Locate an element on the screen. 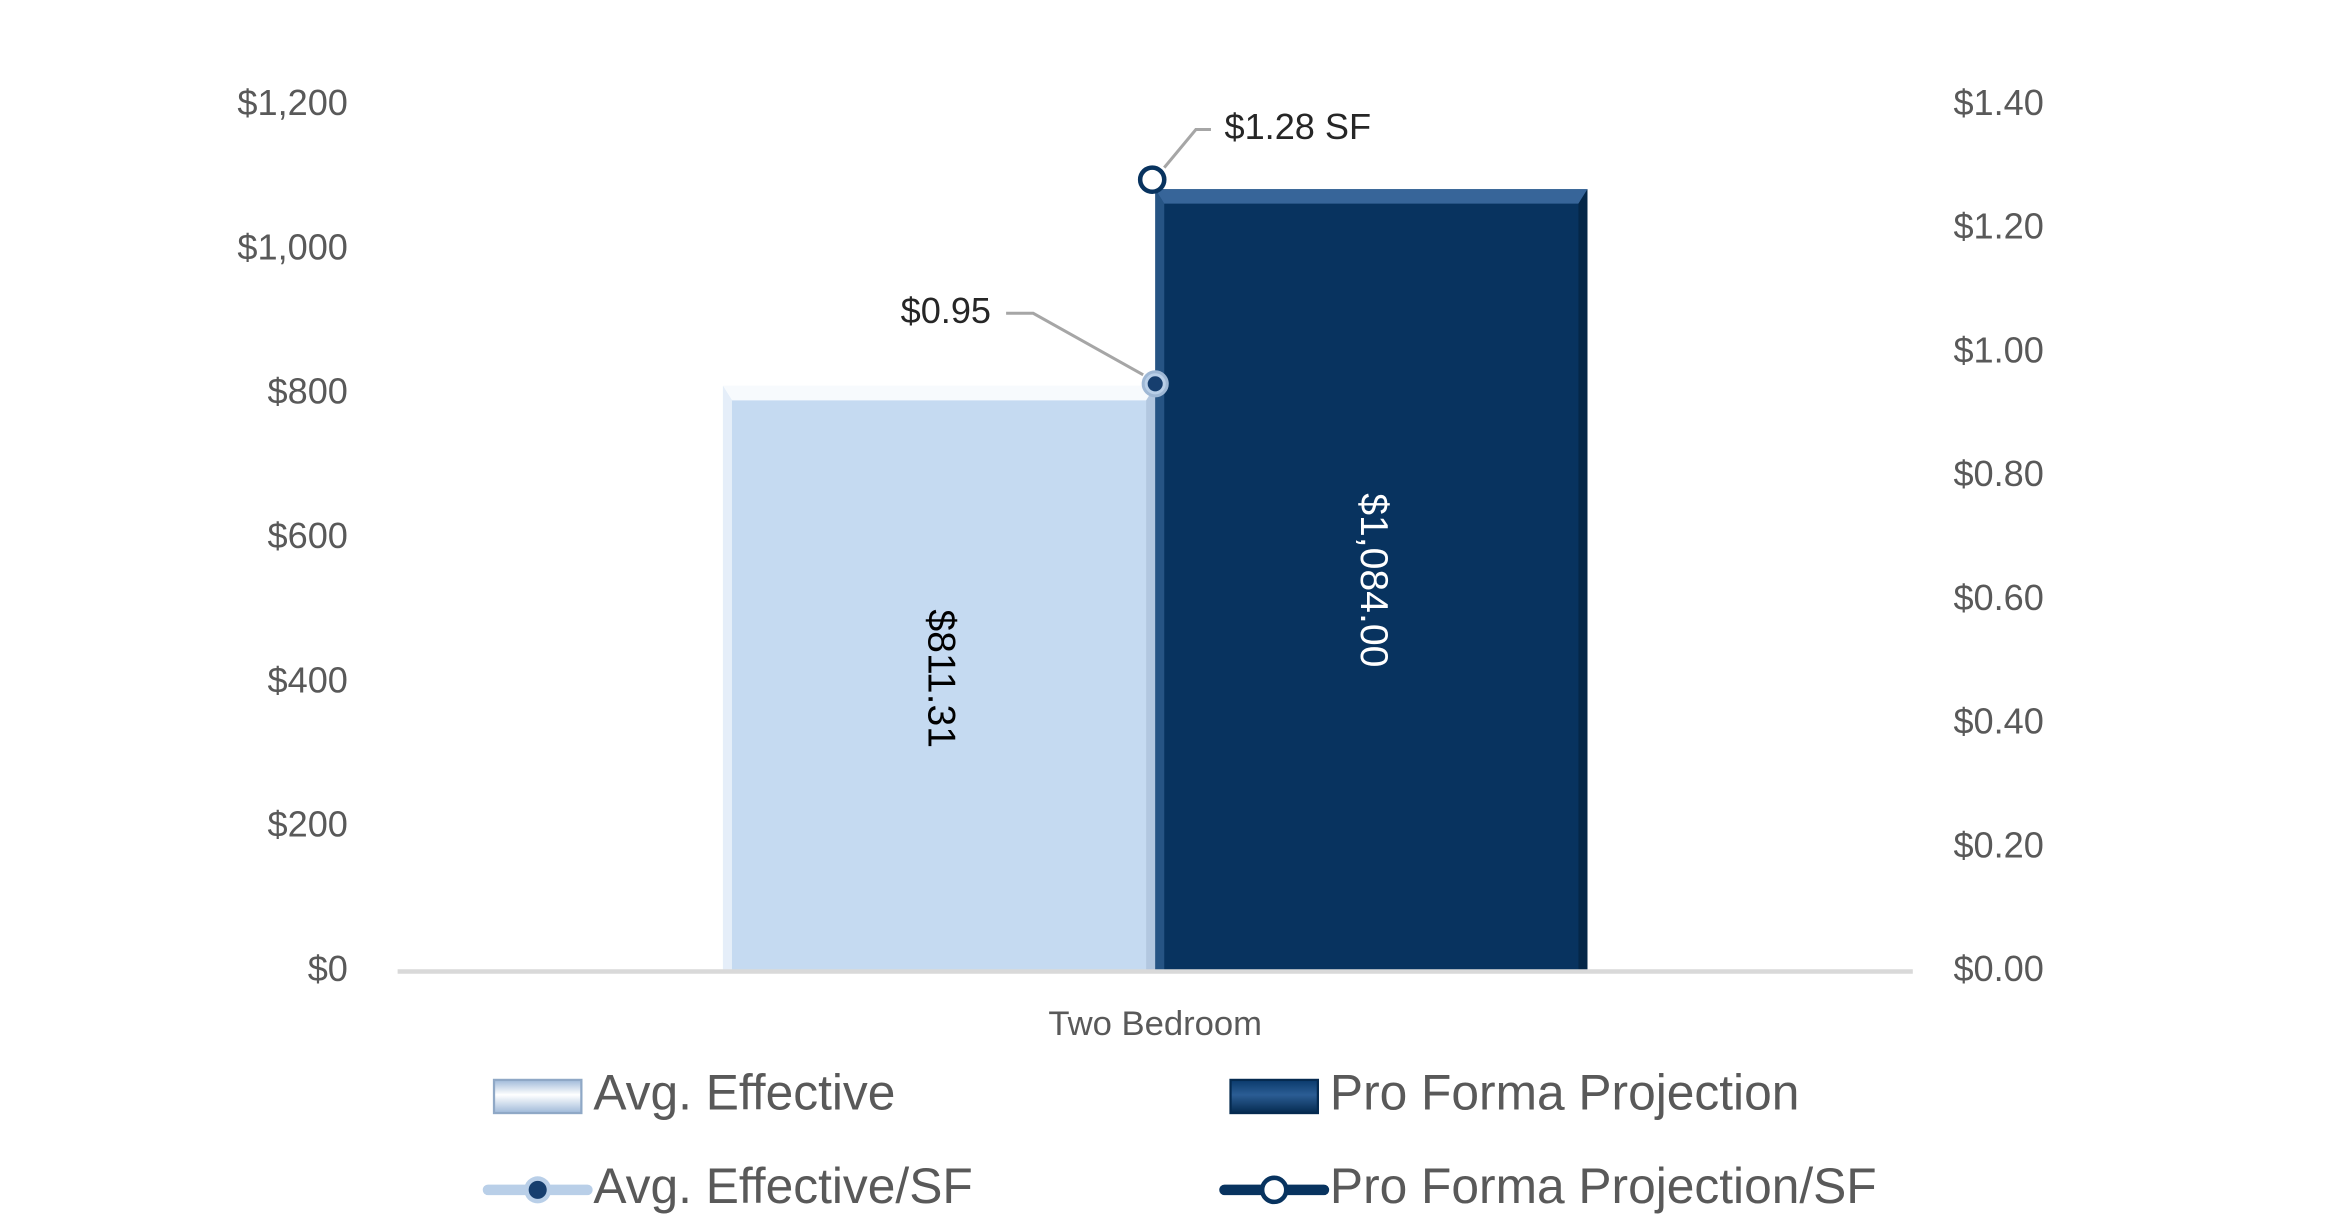  left-axis: $0 $200 $400 $600 $800 $1,000 $1,200 is located at coordinates (292, 535).